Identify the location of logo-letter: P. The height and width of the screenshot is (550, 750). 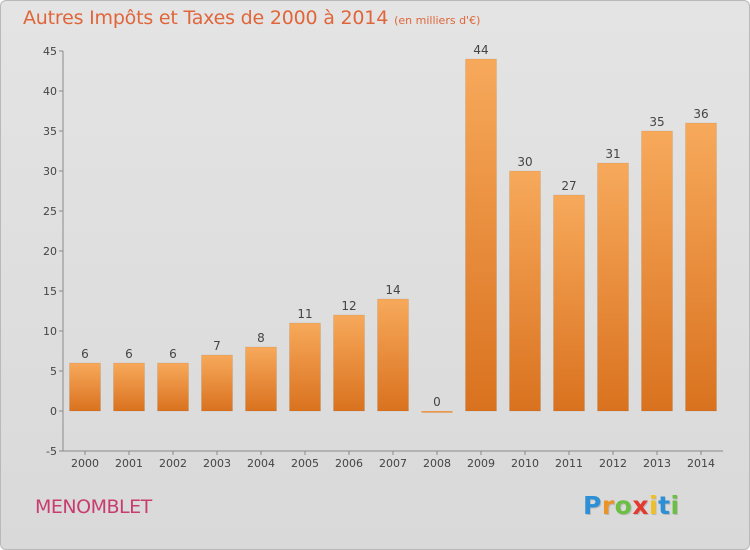
(592, 505).